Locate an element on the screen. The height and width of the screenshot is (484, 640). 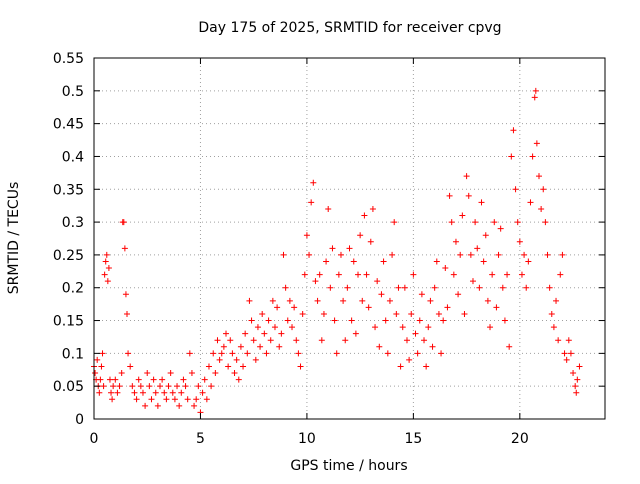
y-tick-label: 0.15 is located at coordinates (68, 322).